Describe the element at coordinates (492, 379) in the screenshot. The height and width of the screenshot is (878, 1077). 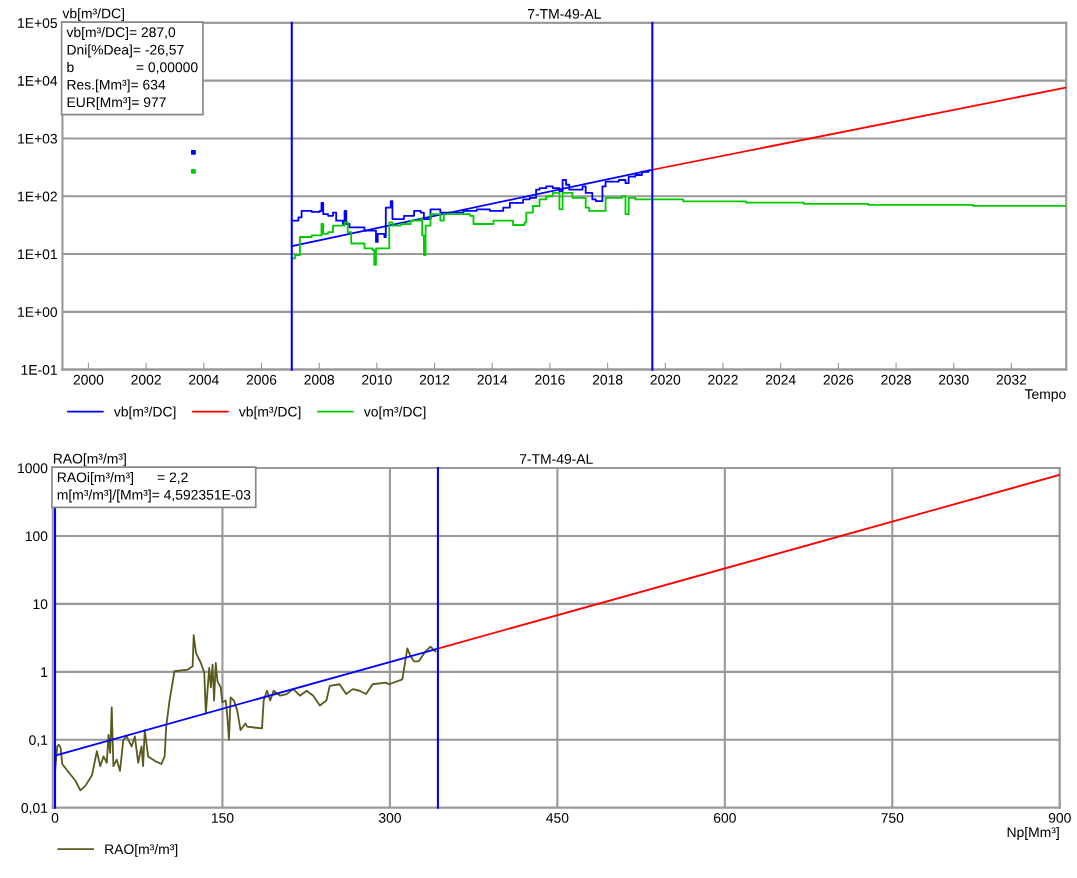
I see `x-tick-label: 2014` at that location.